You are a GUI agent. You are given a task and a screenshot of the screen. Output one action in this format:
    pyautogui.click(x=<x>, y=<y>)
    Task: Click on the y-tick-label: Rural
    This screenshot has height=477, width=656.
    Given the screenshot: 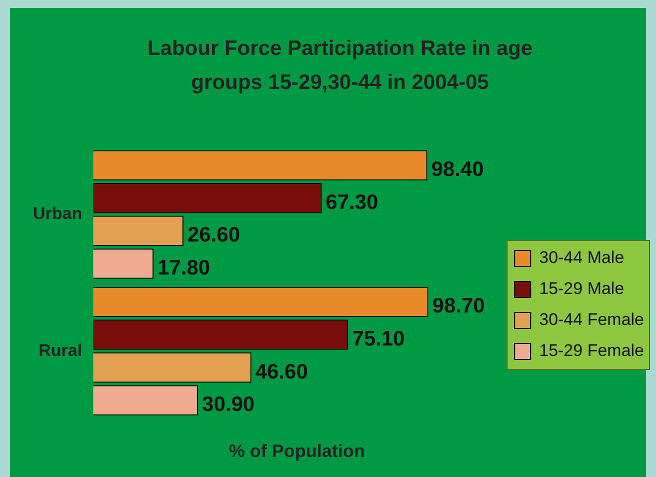 What is the action you would take?
    pyautogui.click(x=60, y=350)
    